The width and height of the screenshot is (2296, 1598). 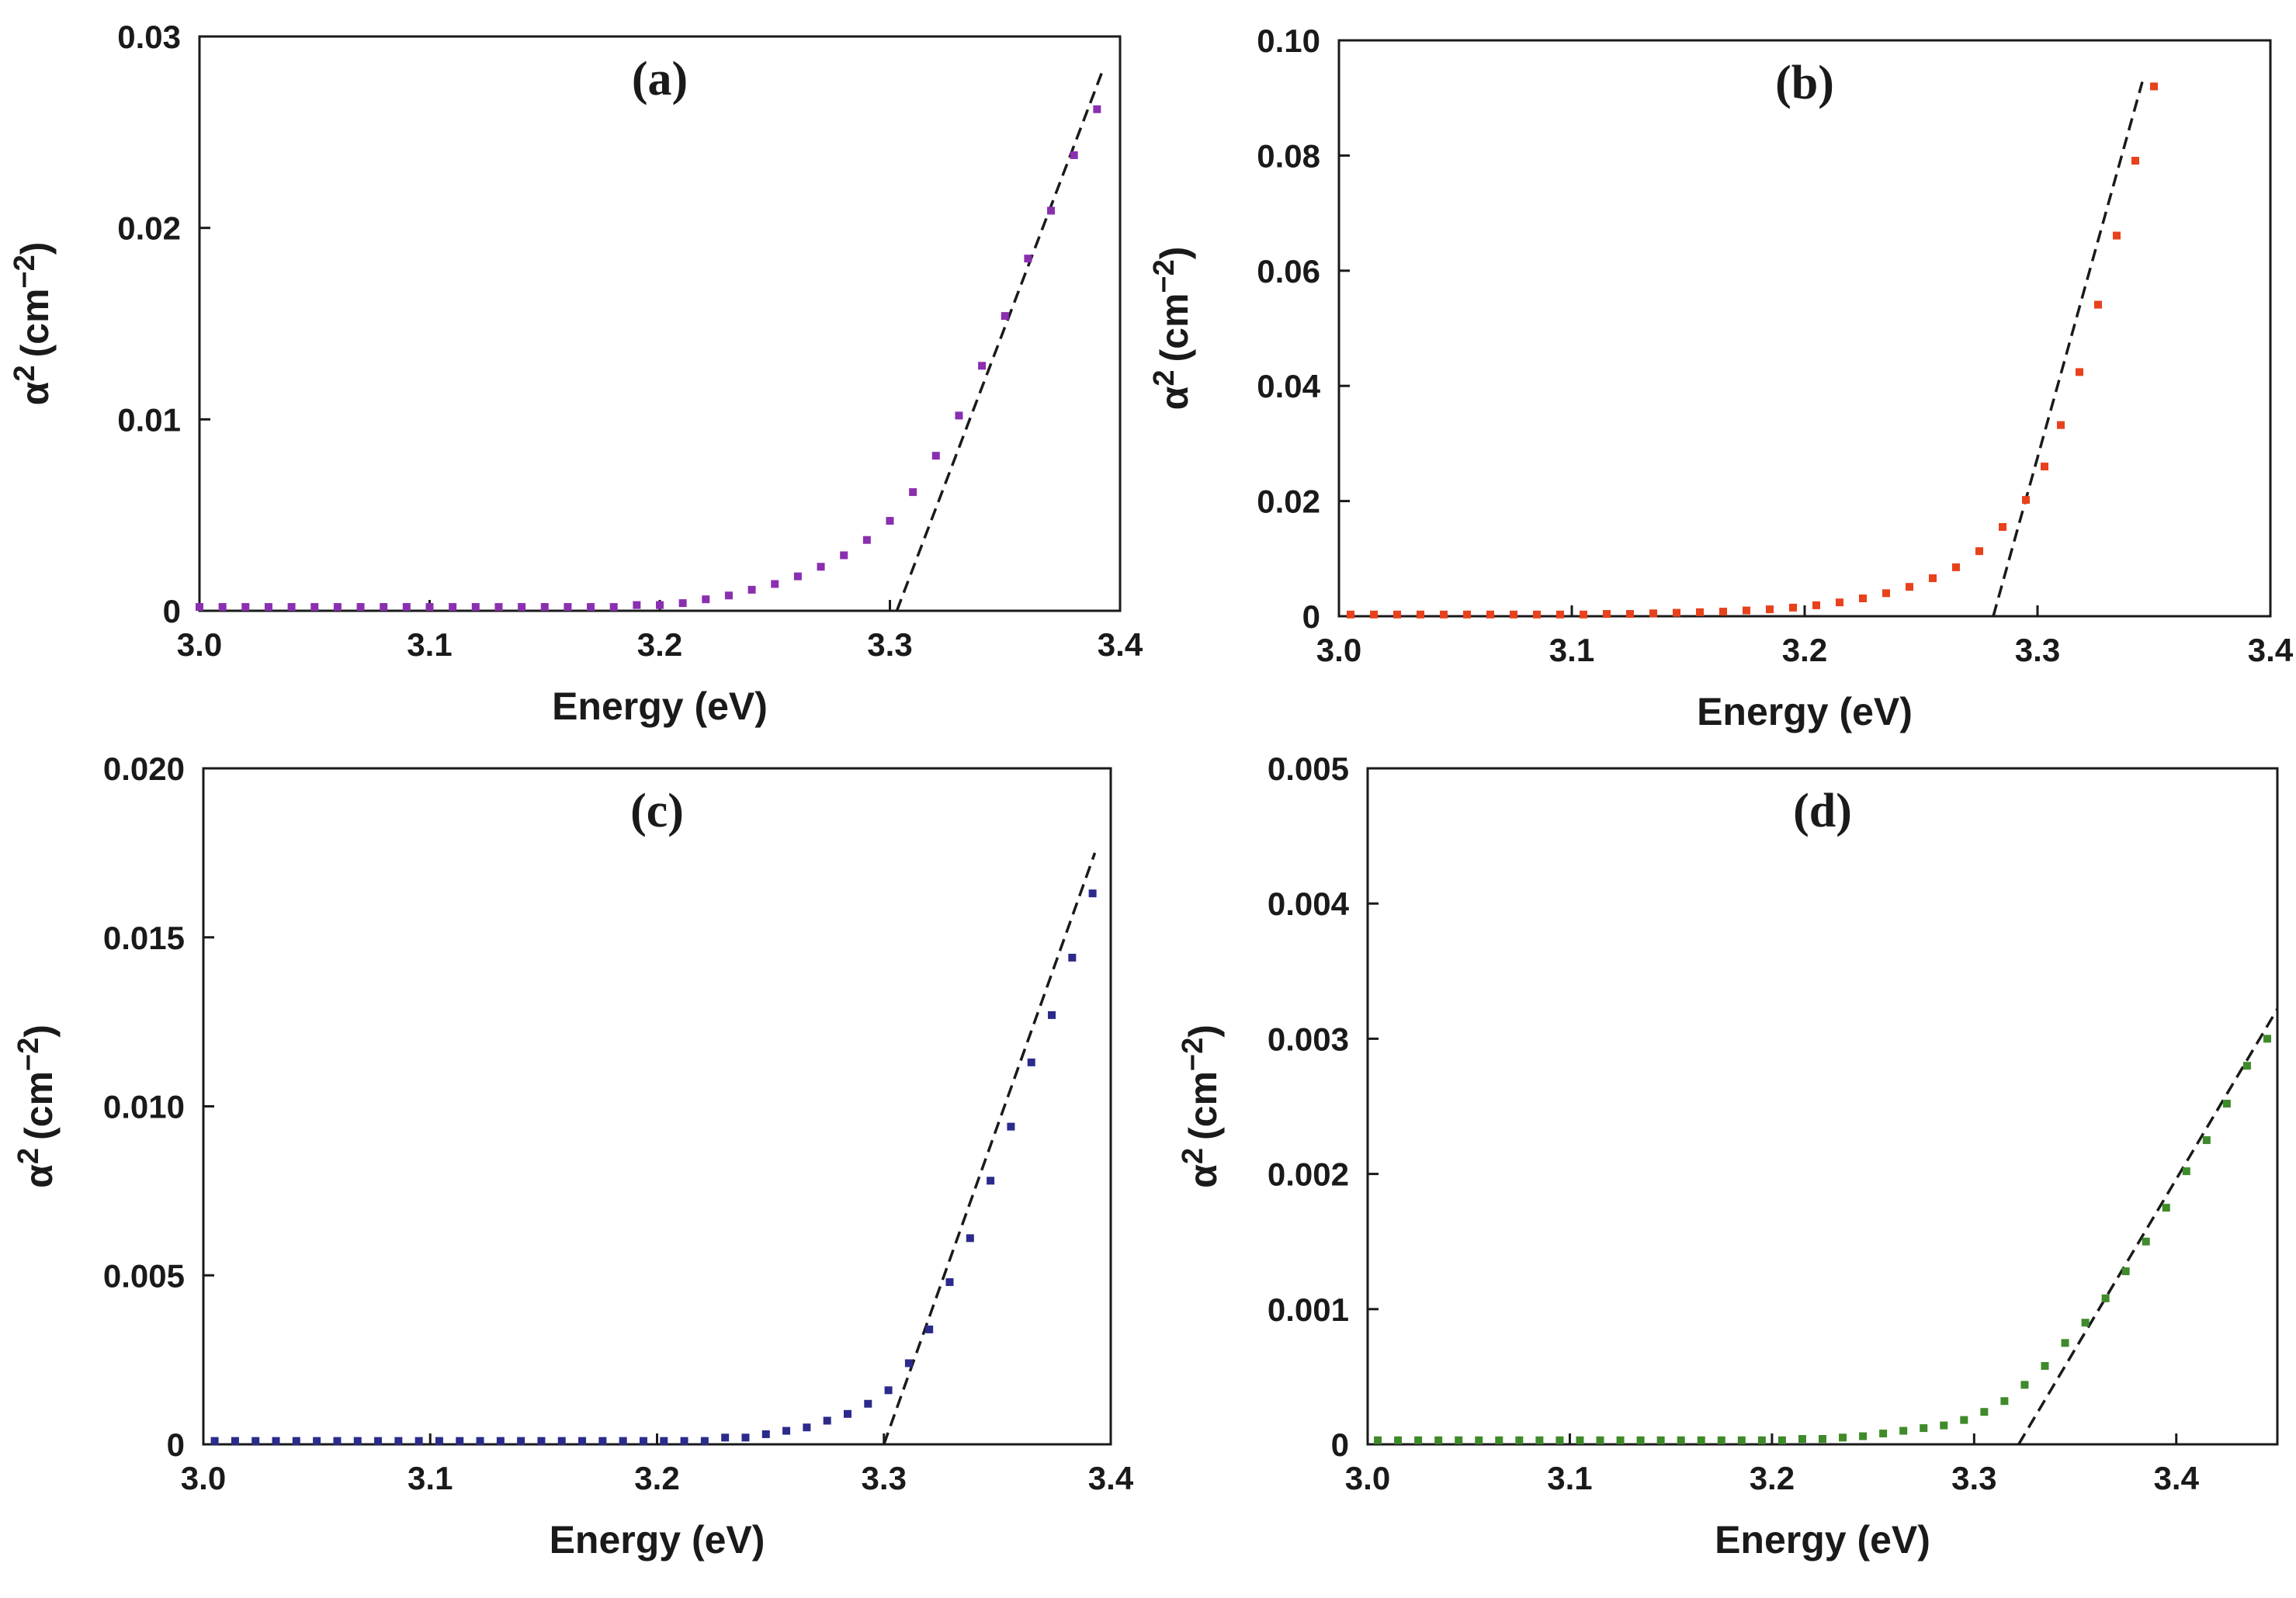 I want to click on y-tick-label: 0.002, so click(x=1308, y=1174).